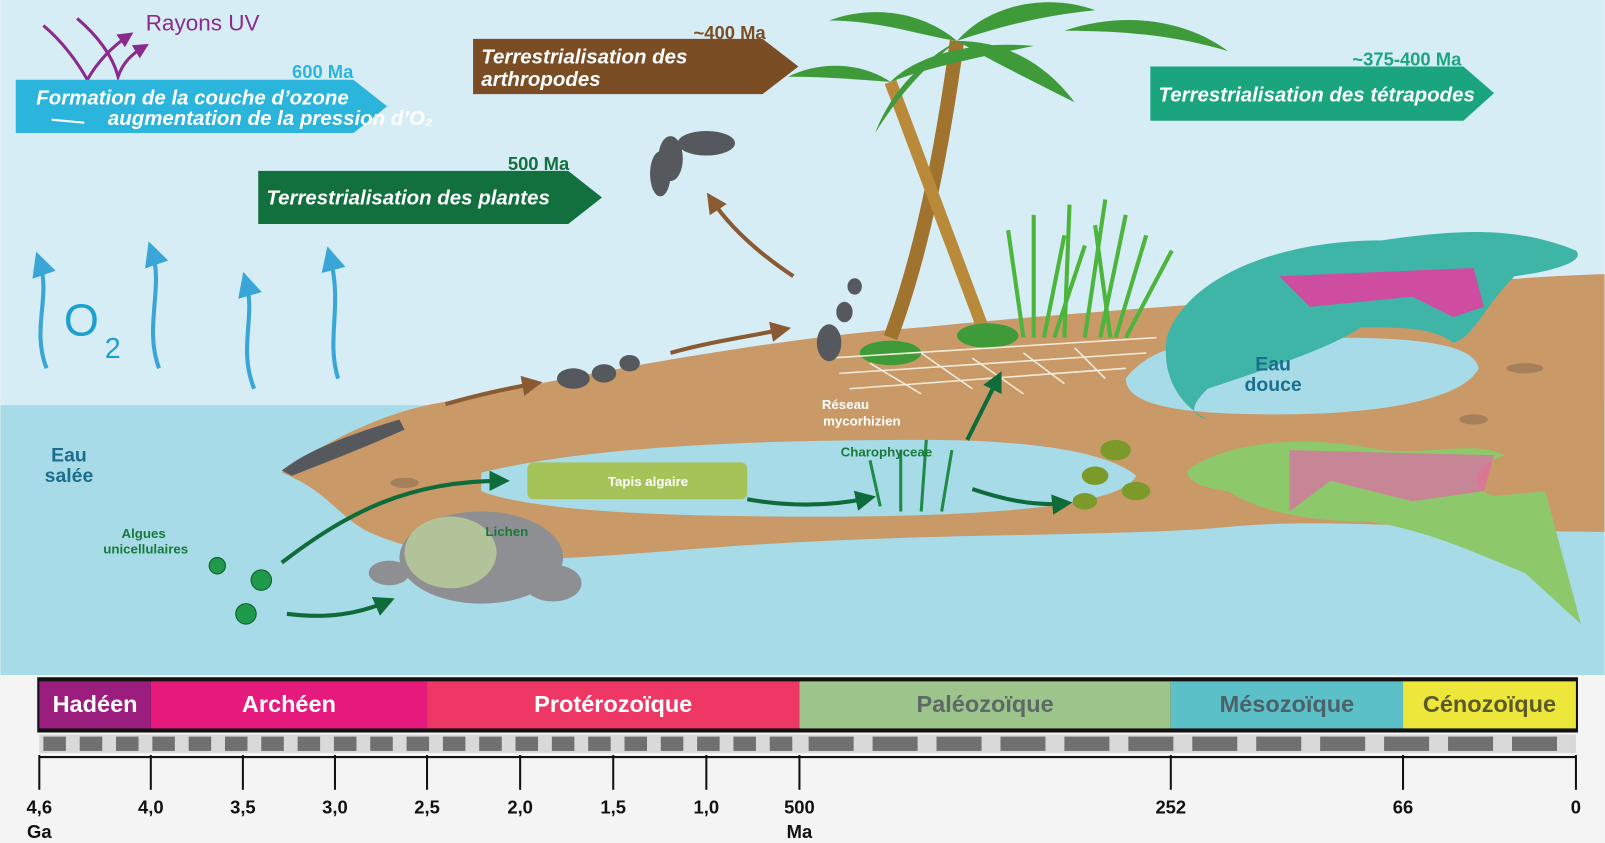  Describe the element at coordinates (800, 831) in the screenshot. I see `unit-label: Ma` at that location.